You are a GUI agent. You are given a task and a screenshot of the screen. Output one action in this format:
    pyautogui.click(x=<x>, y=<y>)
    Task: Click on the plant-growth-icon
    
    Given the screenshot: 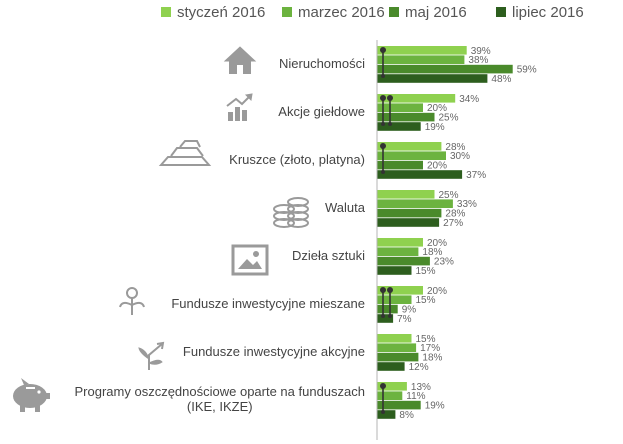 What is the action you would take?
    pyautogui.click(x=151, y=355)
    